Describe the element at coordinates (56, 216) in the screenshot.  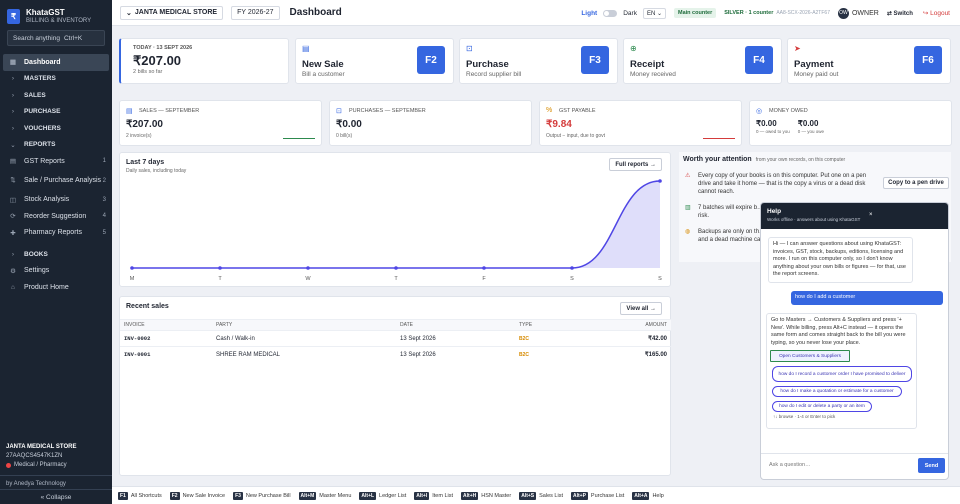
I see `sidebar-item-reorder-suggestion: ⟳ Reorder Suggestion 4` at that location.